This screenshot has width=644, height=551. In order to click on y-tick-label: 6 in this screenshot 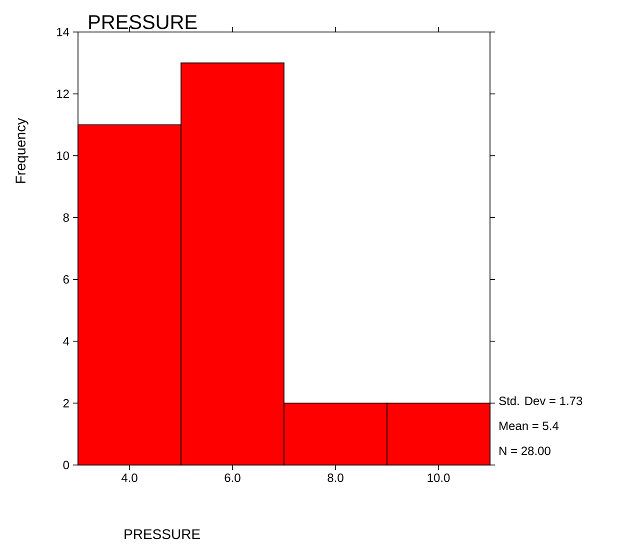, I will do `click(66, 279)`.